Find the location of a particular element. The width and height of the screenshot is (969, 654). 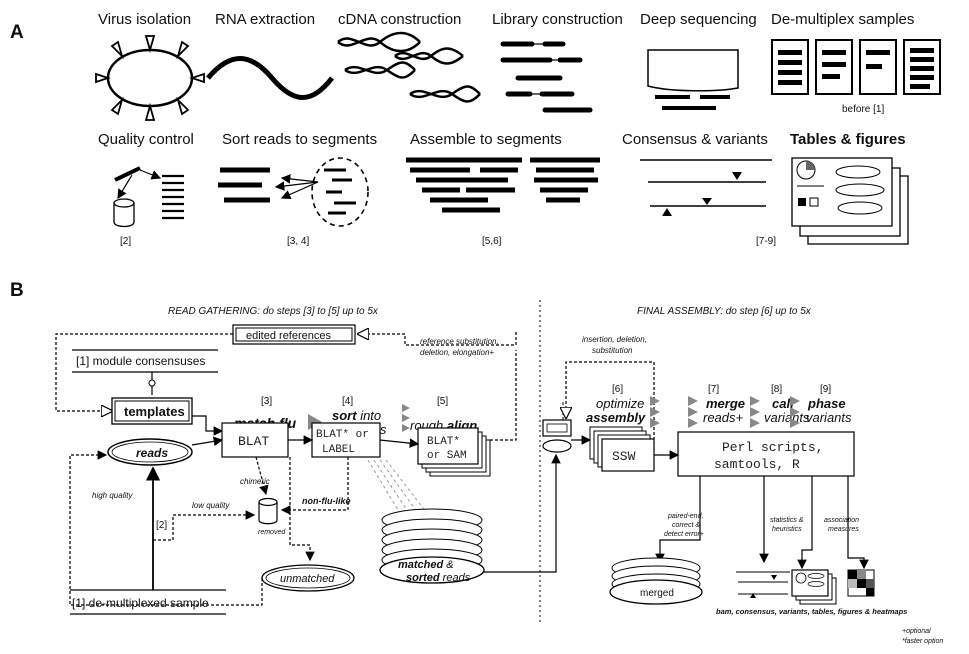

edited-references-box is located at coordinates (294, 334).